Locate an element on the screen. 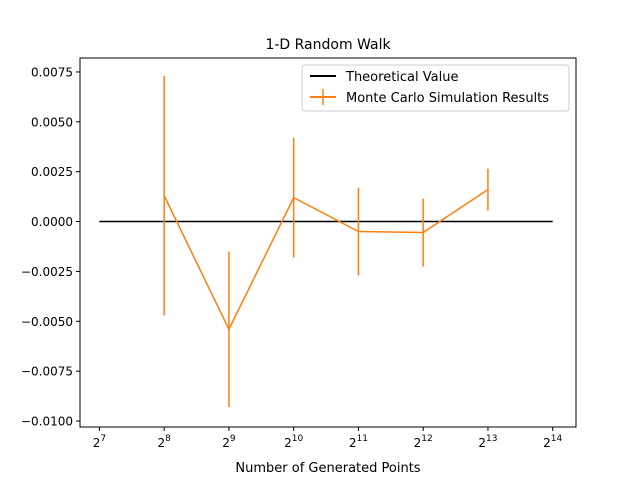  y-tick-label: 0.0025 is located at coordinates (52, 172).